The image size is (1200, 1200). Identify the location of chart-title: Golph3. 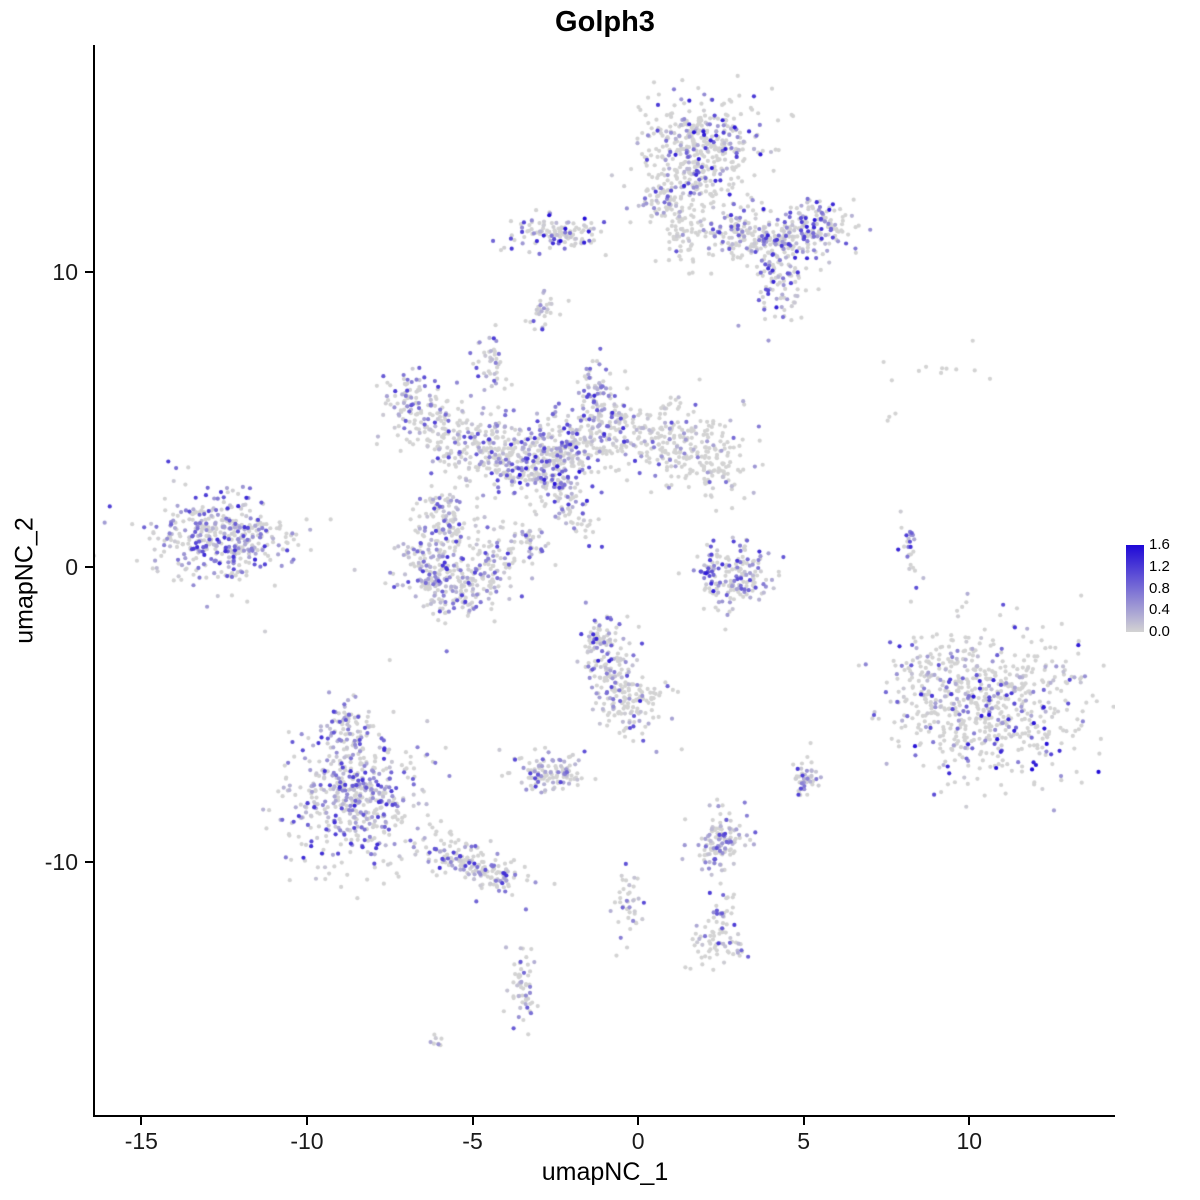
(605, 22).